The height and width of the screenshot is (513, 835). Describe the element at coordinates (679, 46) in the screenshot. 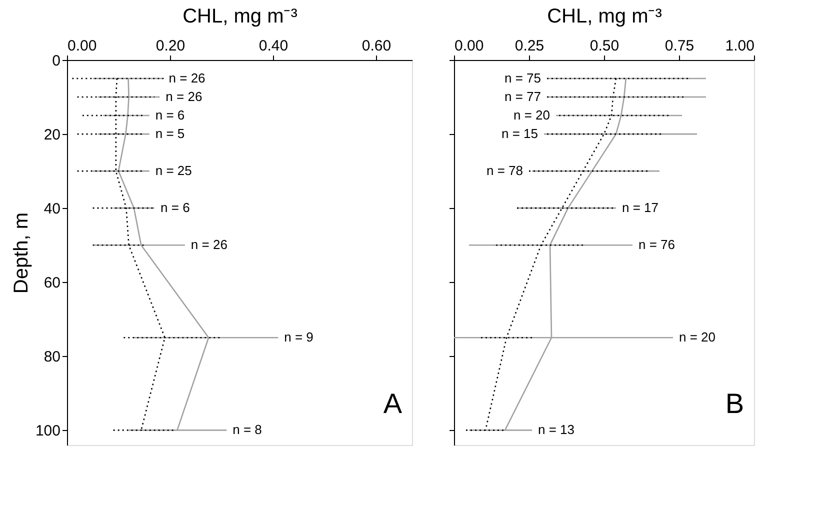

I see `x-tick-label: 0.75` at that location.